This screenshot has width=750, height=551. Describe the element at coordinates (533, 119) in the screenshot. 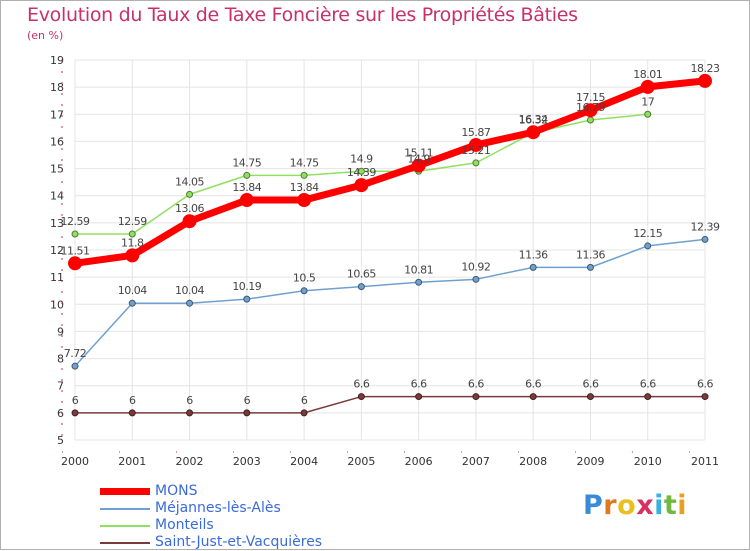

I see `data-label: 16.34` at that location.